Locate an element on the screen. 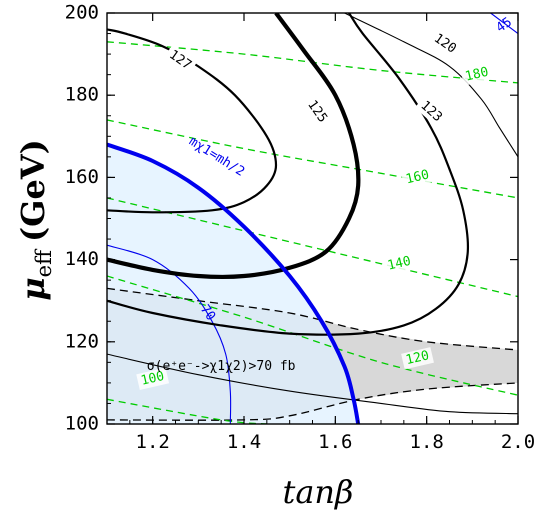 Image resolution: width=545 pixels, height=512 pixels. green-contour-label-140: 140 is located at coordinates (399, 264).